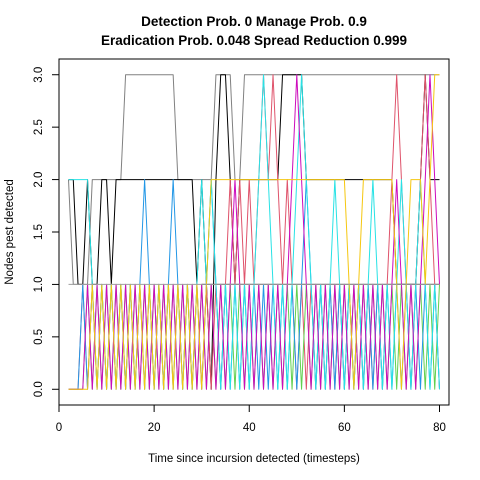 The image size is (480, 480). Describe the element at coordinates (39, 232) in the screenshot. I see `y-tick-label: 1.5` at that location.